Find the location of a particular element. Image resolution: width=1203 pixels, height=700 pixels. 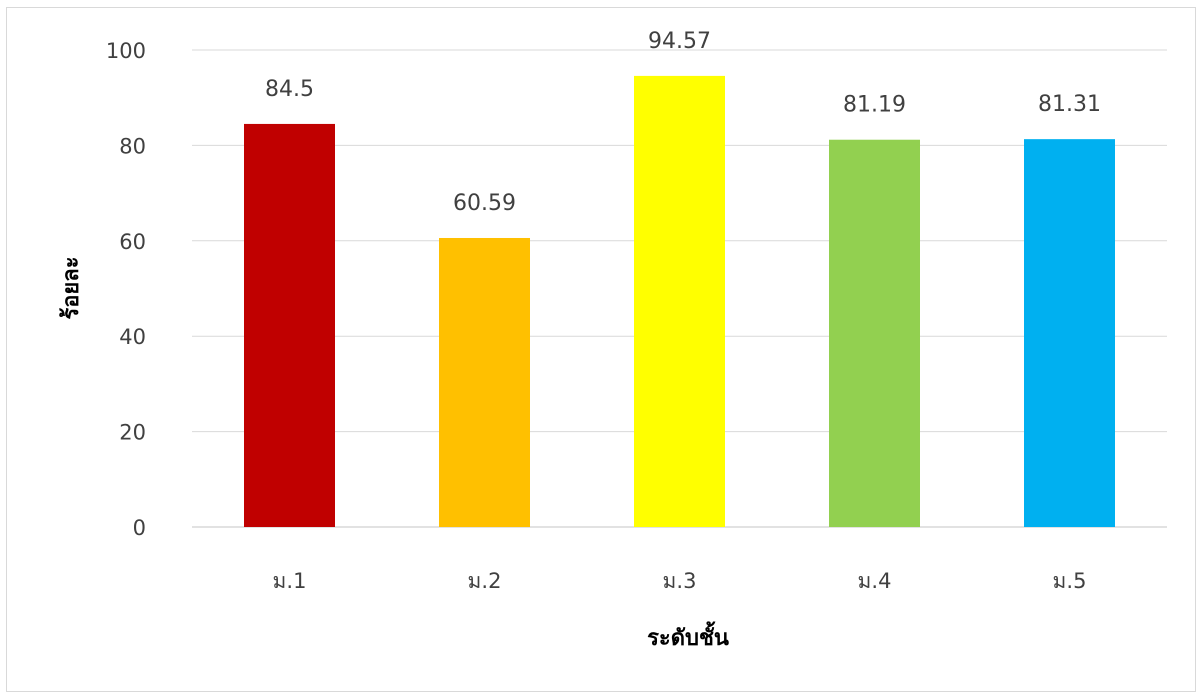

y-tick-label: 0 is located at coordinates (139, 528).